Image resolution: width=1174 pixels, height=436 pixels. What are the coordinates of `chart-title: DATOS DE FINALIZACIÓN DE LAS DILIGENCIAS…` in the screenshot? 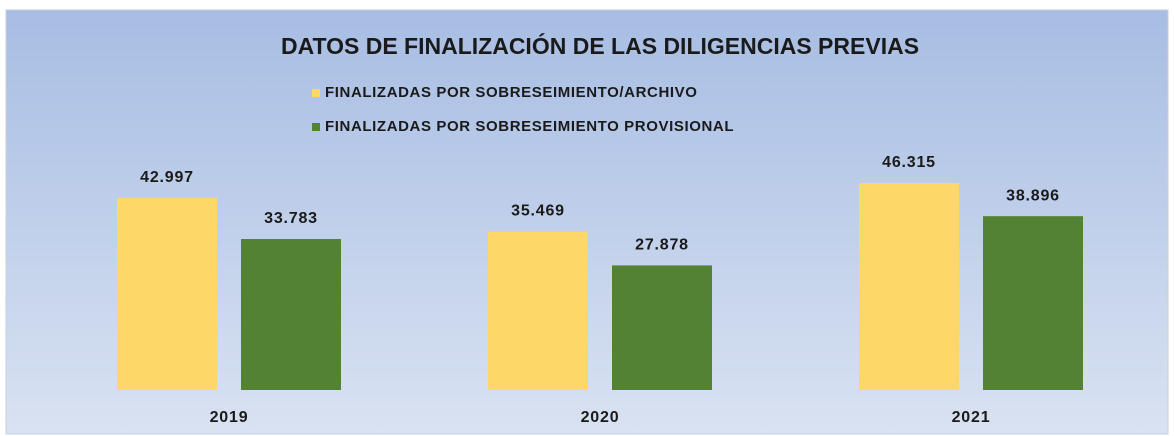 It's located at (600, 45).